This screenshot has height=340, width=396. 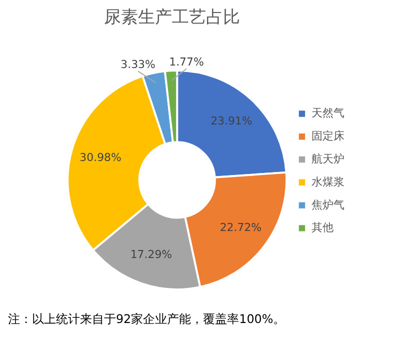 What do you see at coordinates (322, 227) in the screenshot?
I see `legend-label: 其他` at bounding box center [322, 227].